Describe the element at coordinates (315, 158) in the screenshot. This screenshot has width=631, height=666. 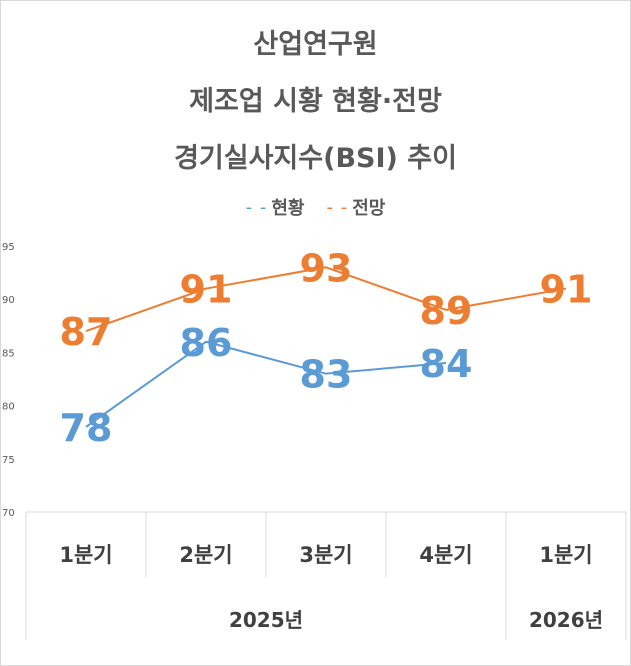
I see `chart-title-line-3: 경기실사지수(BSI) 추이` at that location.